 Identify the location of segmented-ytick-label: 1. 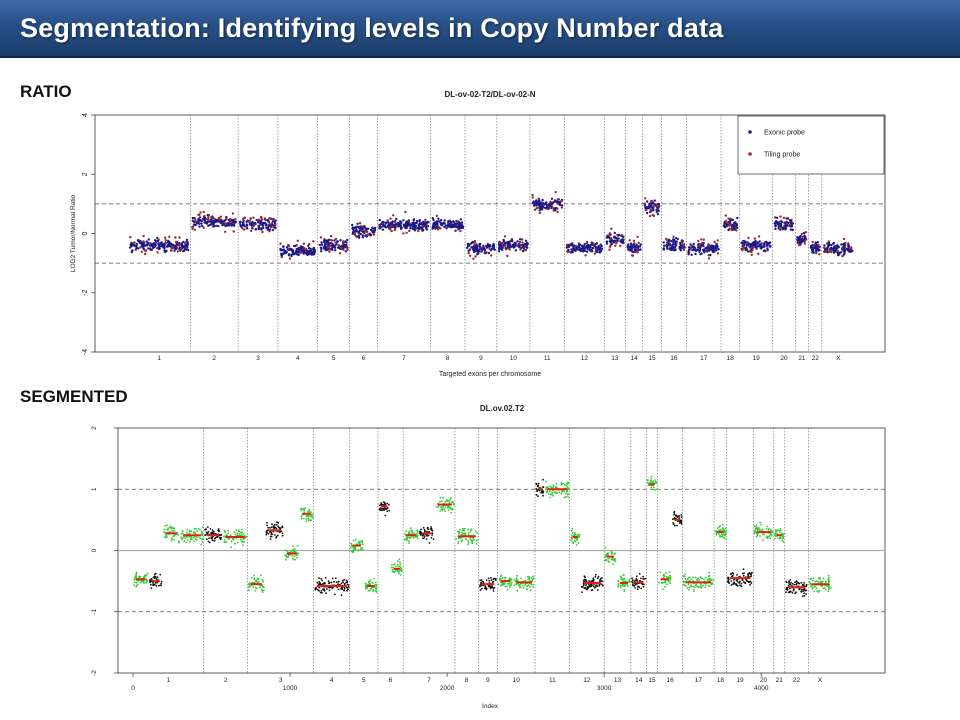
(94, 489).